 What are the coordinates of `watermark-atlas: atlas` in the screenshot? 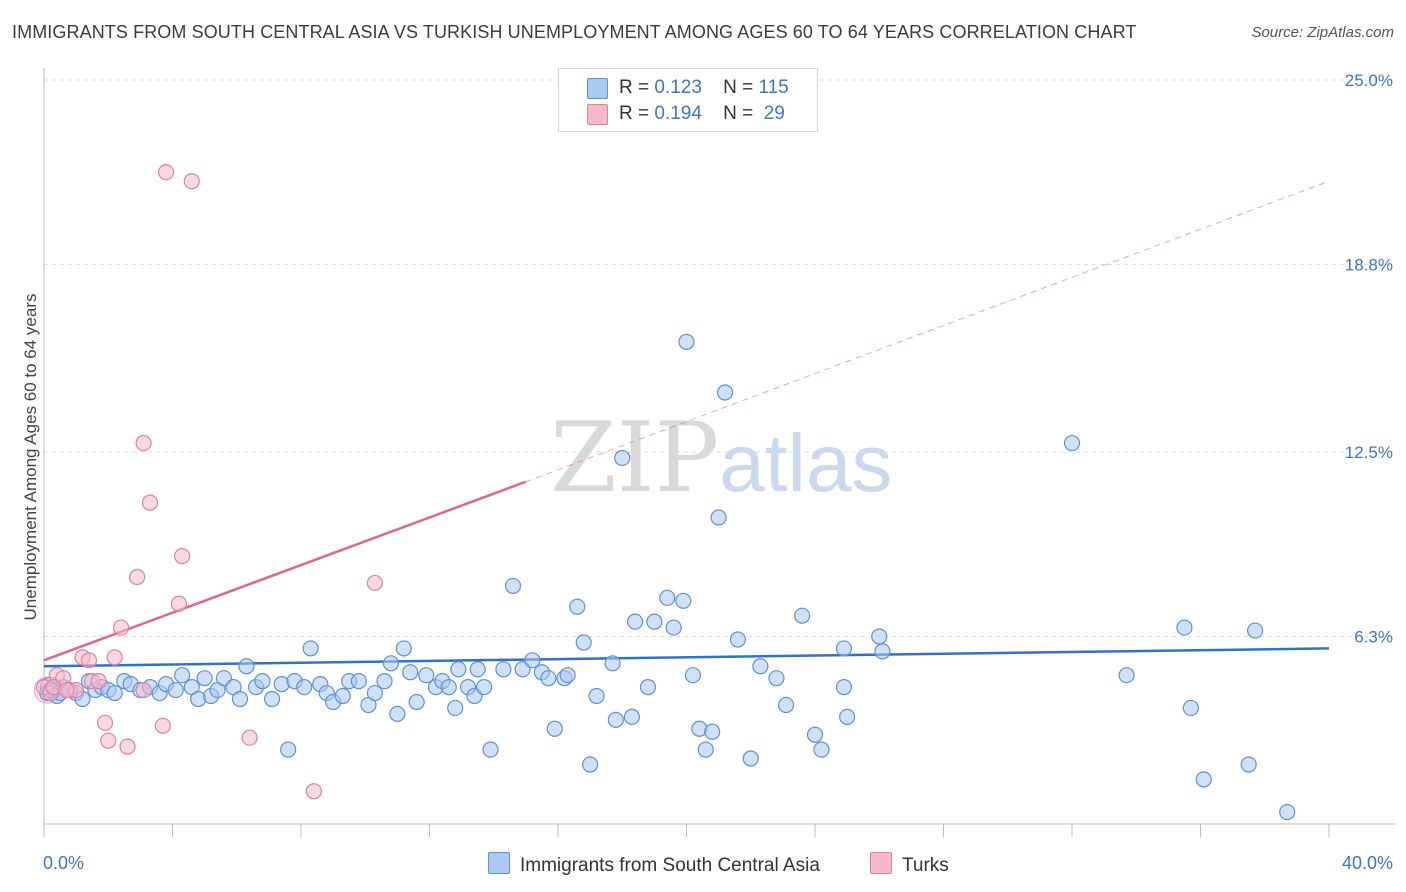 It's located at (806, 463).